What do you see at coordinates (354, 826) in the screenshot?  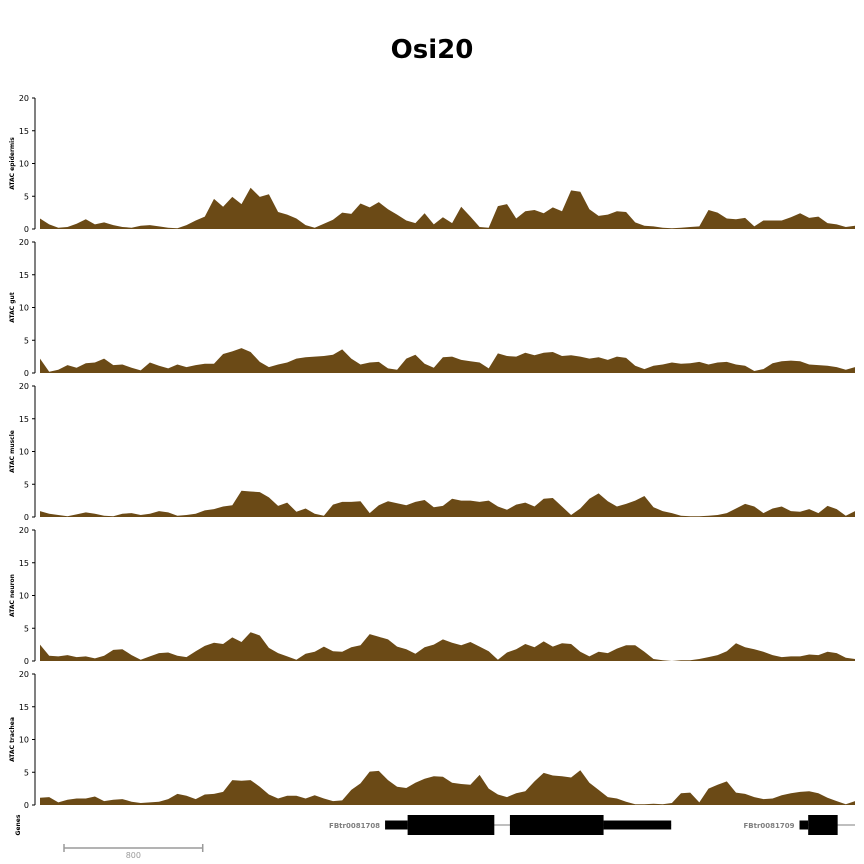 I see `gene-name-label: FBtr0081708` at bounding box center [354, 826].